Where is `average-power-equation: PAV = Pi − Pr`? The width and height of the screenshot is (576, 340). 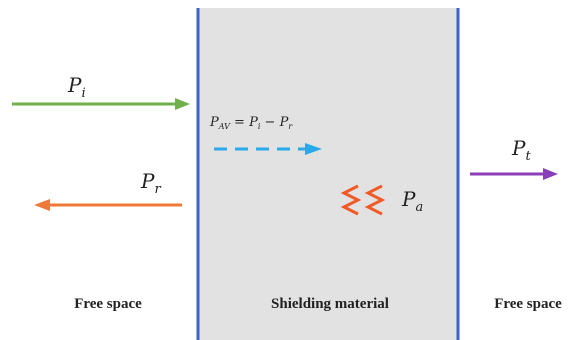
average-power-equation: PAV = Pi − Pr is located at coordinates (251, 123).